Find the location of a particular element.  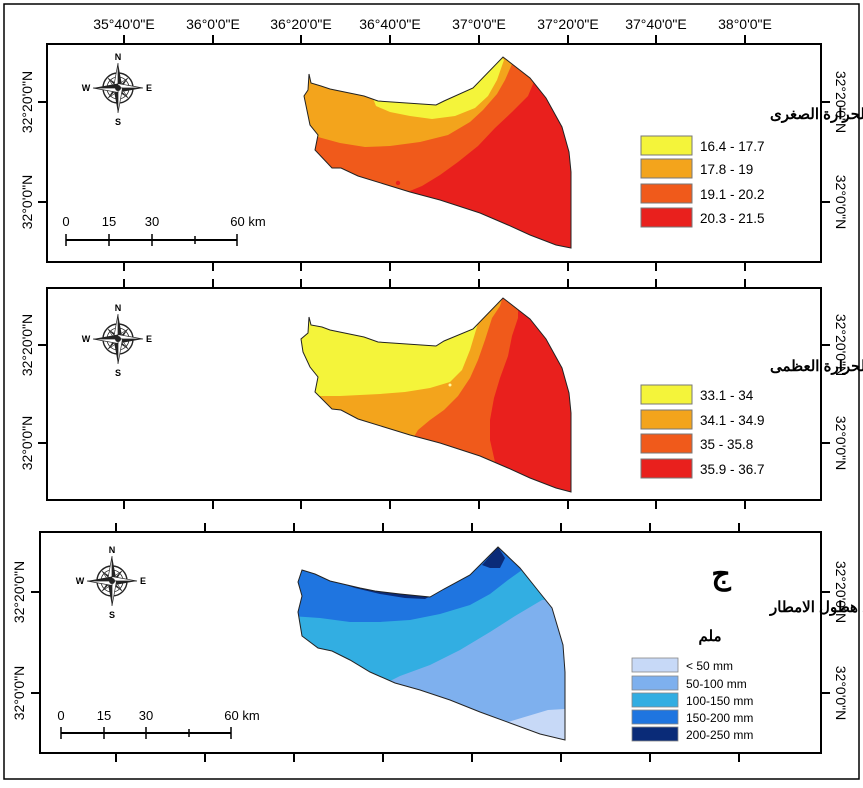

lon-label: 36°40'0"E is located at coordinates (390, 24).